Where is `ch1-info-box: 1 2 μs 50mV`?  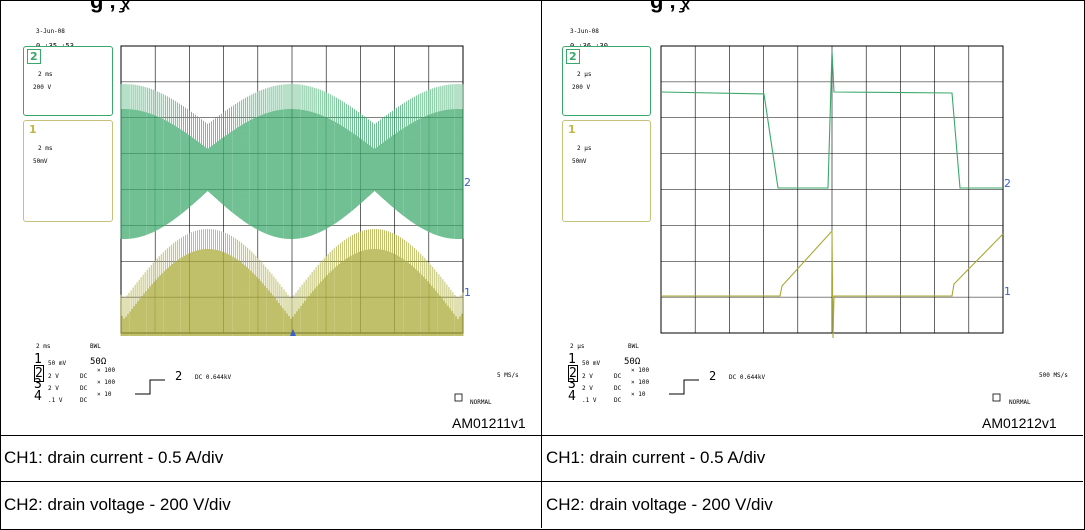
ch1-info-box: 1 2 μs 50mV is located at coordinates (606, 171).